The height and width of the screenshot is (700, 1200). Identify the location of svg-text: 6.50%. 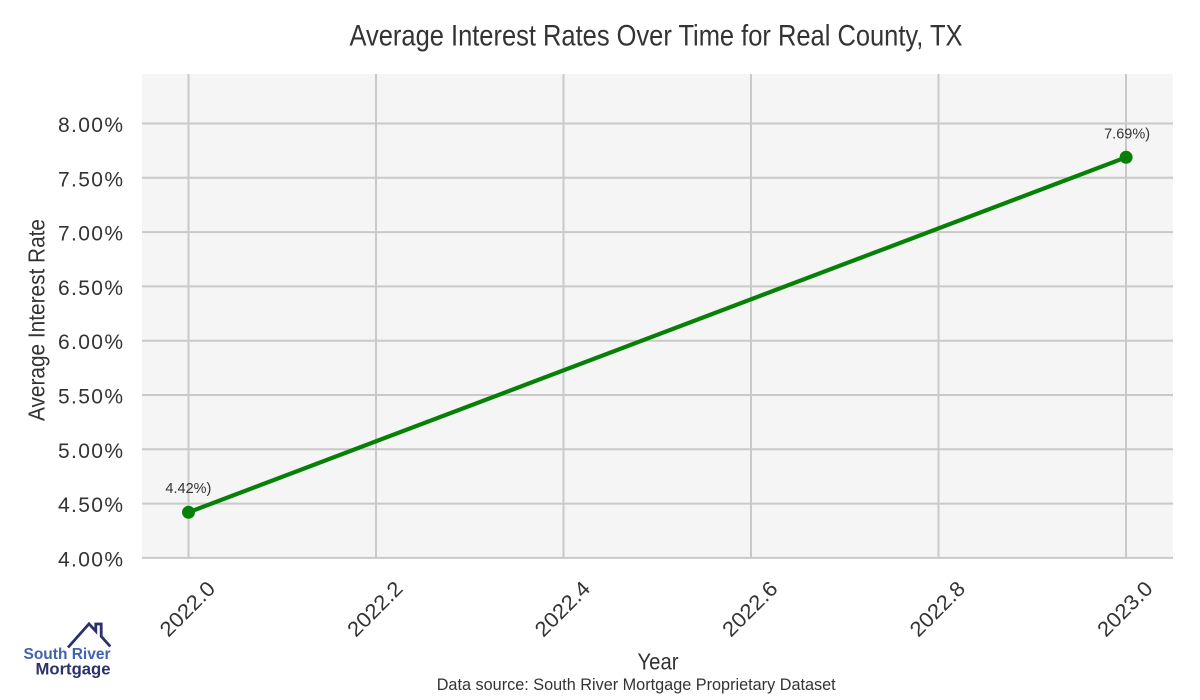
(90, 288).